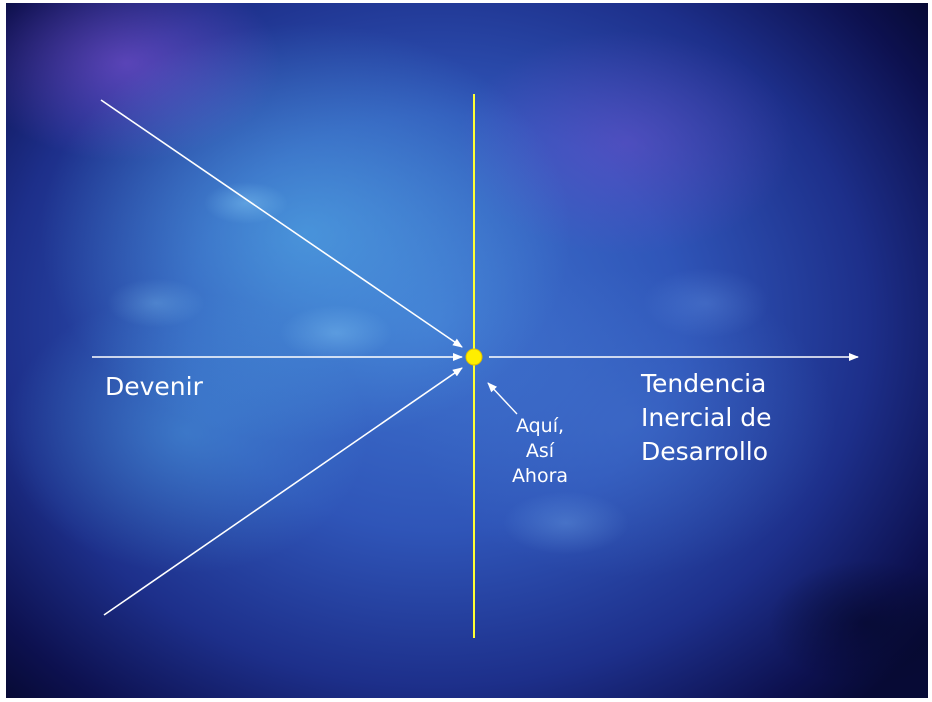 The height and width of the screenshot is (702, 932). I want to click on asi-line: Así, so click(540, 451).